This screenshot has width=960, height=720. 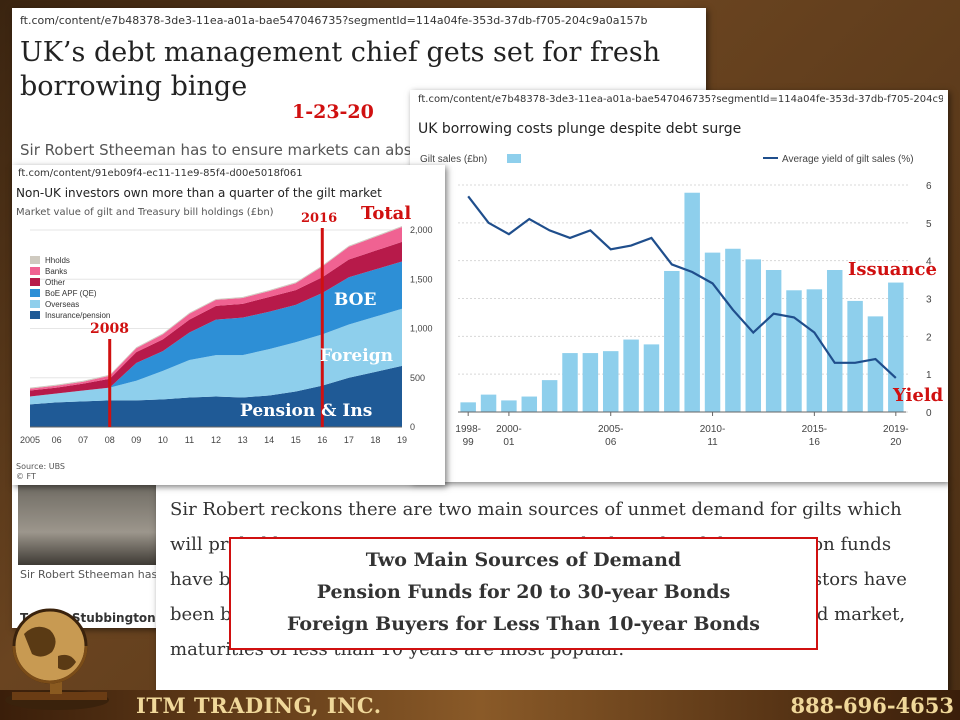 What do you see at coordinates (296, 440) in the screenshot?
I see `x-tick-label: 15` at bounding box center [296, 440].